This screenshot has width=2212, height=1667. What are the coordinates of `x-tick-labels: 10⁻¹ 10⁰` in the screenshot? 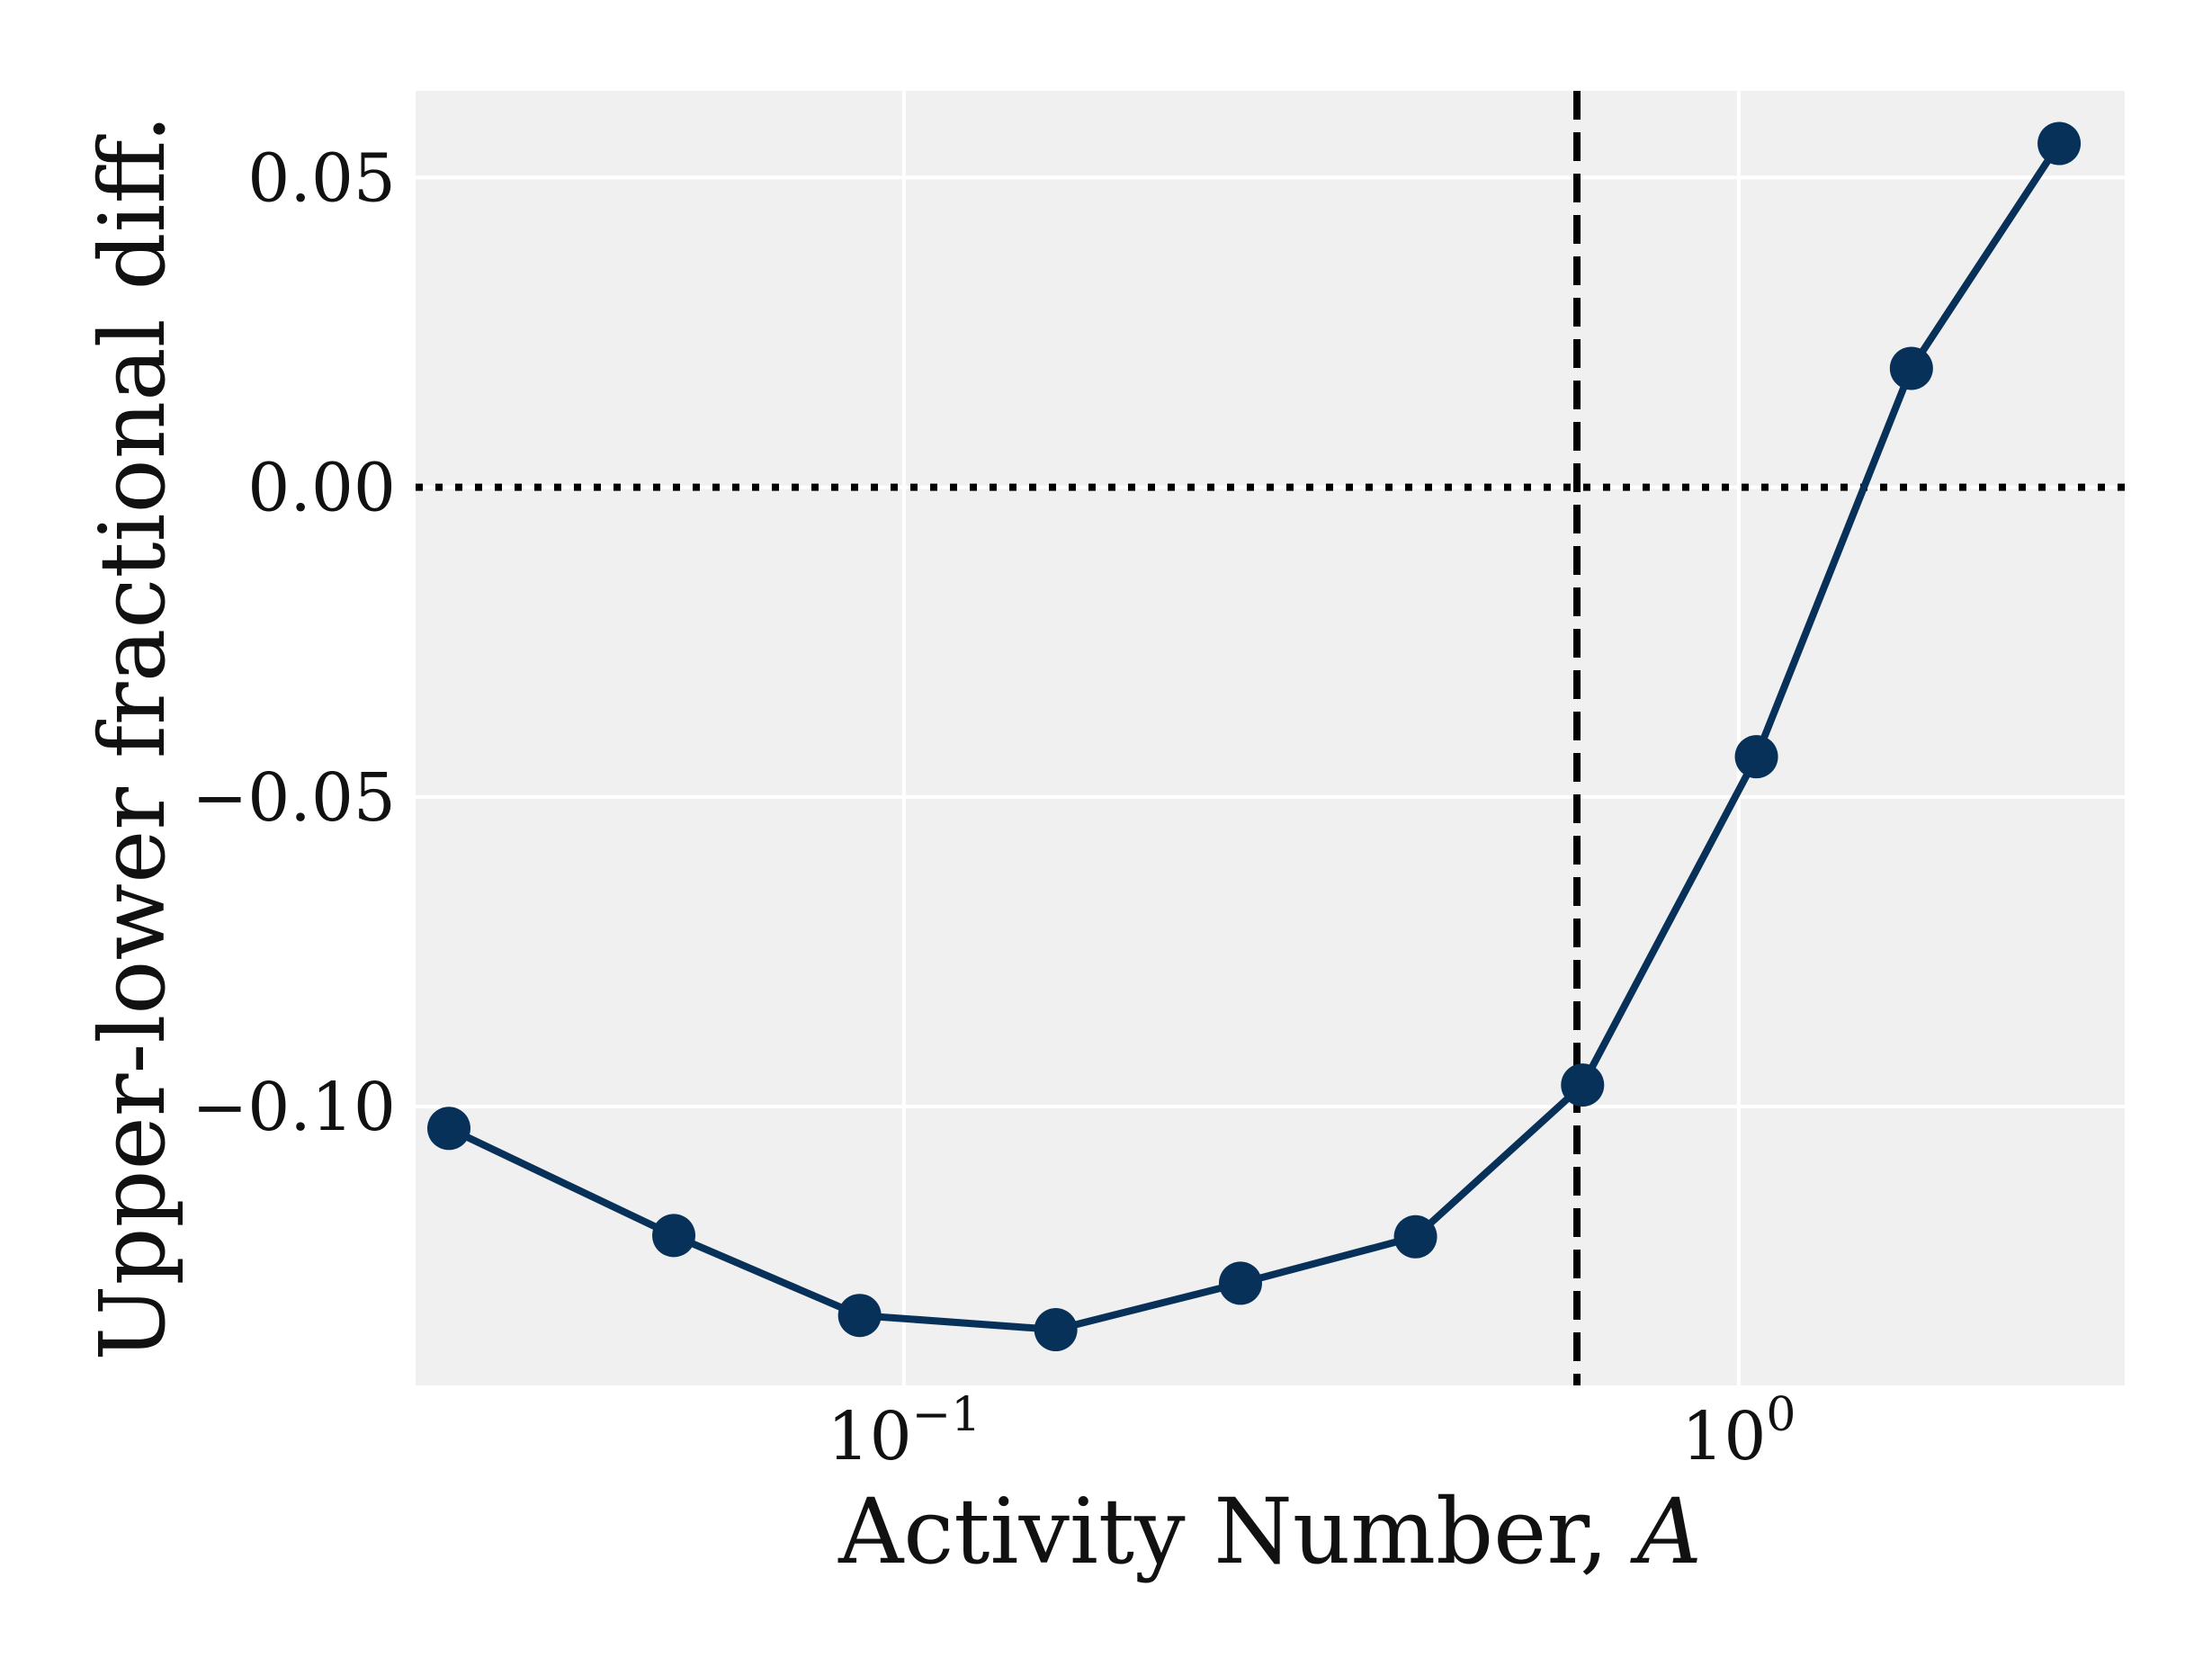 It's located at (1311, 1431).